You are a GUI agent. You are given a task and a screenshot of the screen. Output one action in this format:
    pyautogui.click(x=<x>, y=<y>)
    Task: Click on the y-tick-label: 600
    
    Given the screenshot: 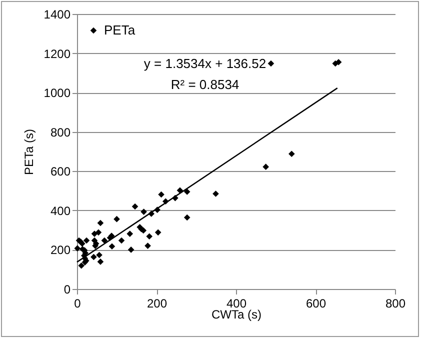 What is the action you would take?
    pyautogui.click(x=60, y=171)
    